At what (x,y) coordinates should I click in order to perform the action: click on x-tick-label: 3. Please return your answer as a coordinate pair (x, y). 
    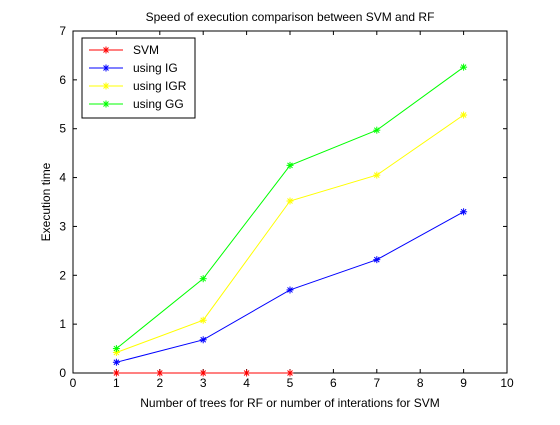
    Looking at the image, I should click on (203, 383).